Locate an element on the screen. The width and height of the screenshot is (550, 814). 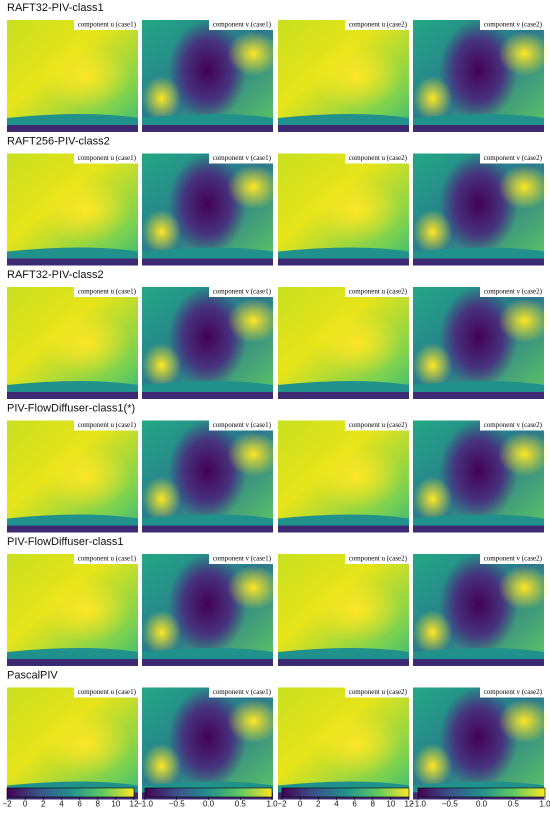
tick-label: 0.5 is located at coordinates (241, 804).